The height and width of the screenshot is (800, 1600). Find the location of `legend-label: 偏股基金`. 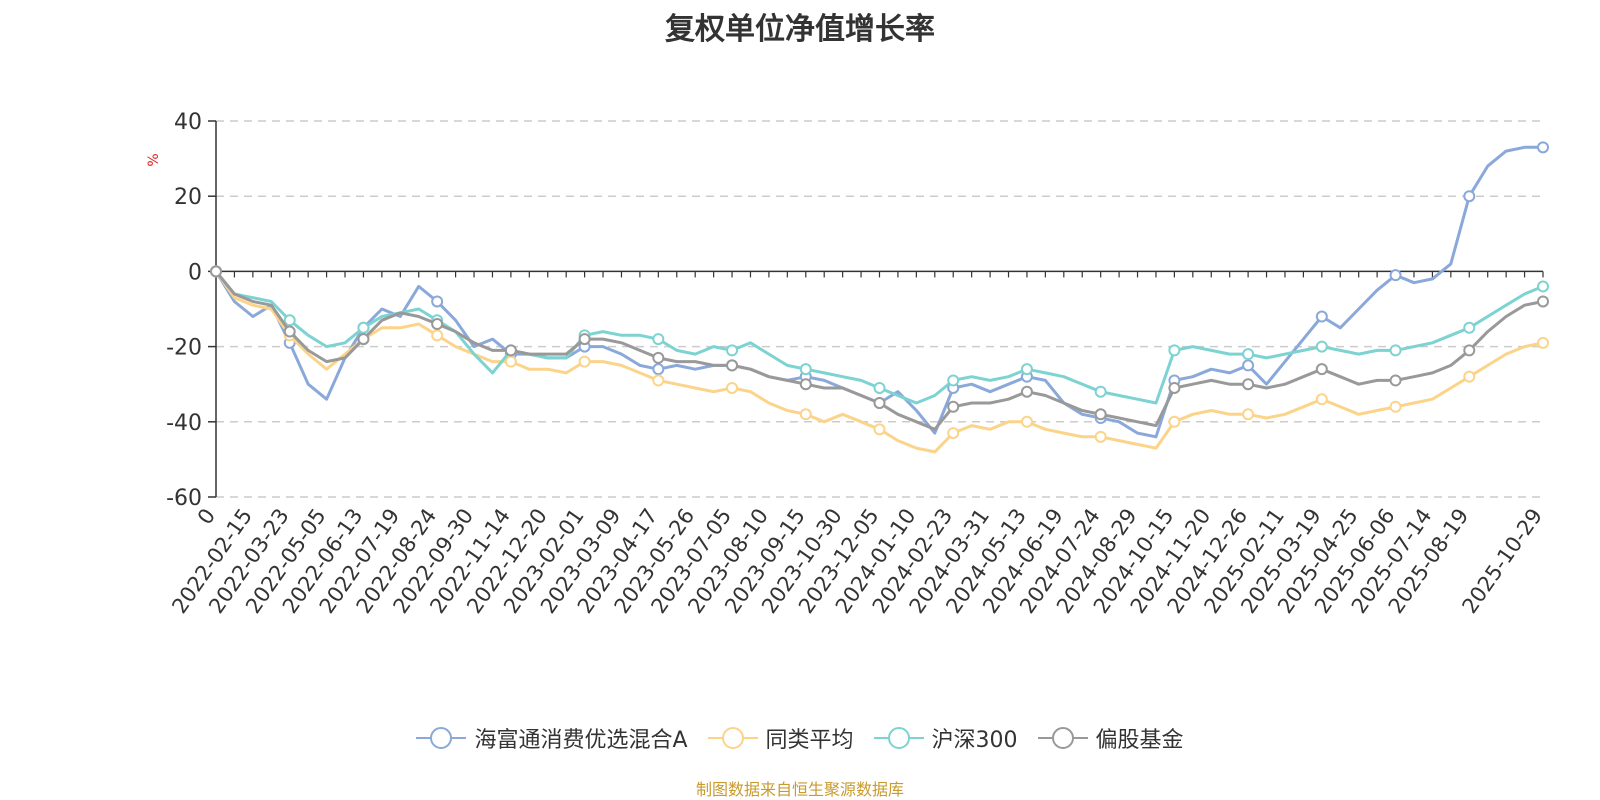

legend-label: 偏股基金 is located at coordinates (1139, 740).